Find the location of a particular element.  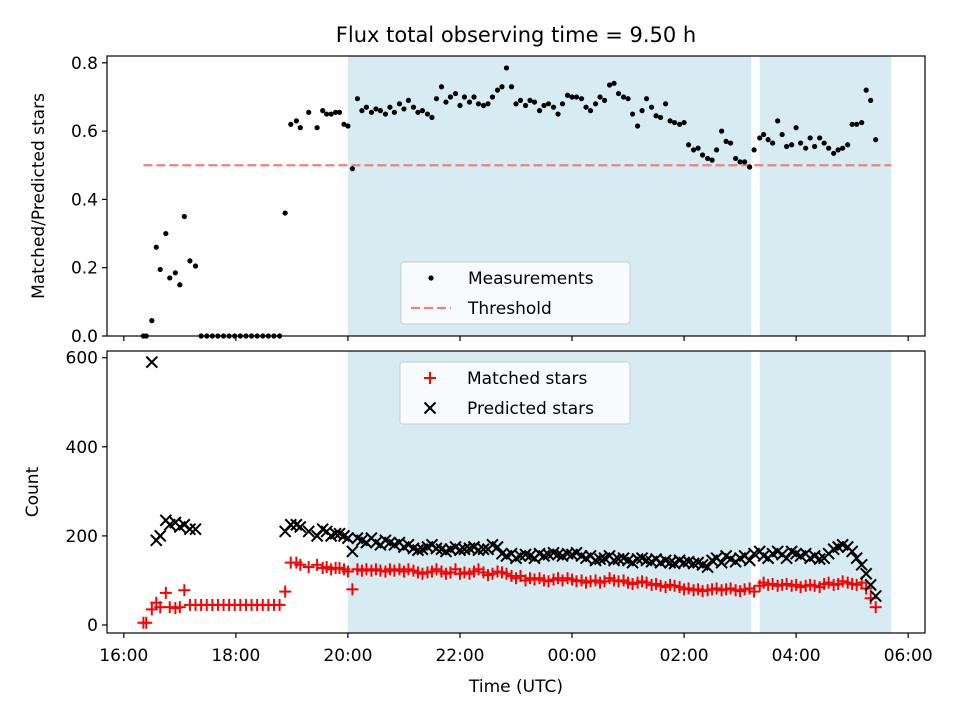

x-tick-label: 04:00 is located at coordinates (796, 656).